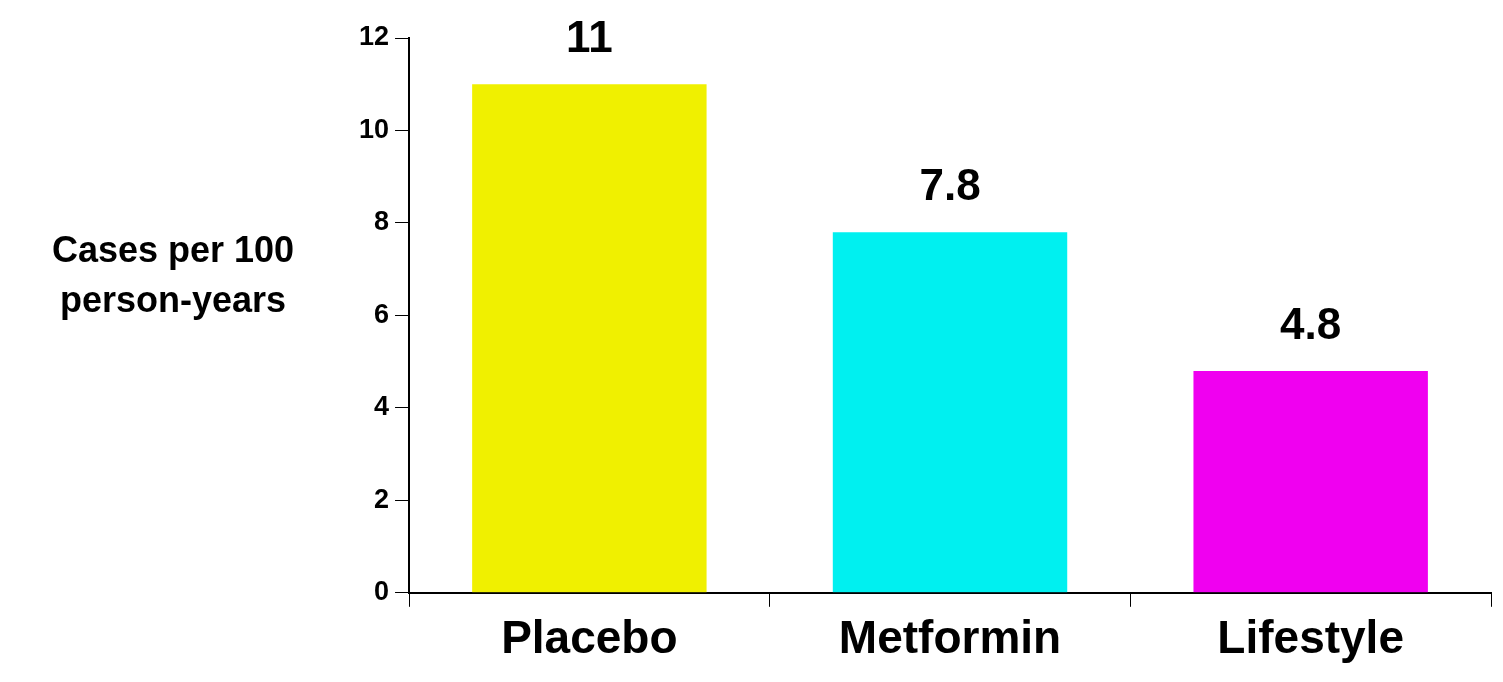 Image resolution: width=1503 pixels, height=682 pixels. I want to click on y-tick-label: 12, so click(374, 36).